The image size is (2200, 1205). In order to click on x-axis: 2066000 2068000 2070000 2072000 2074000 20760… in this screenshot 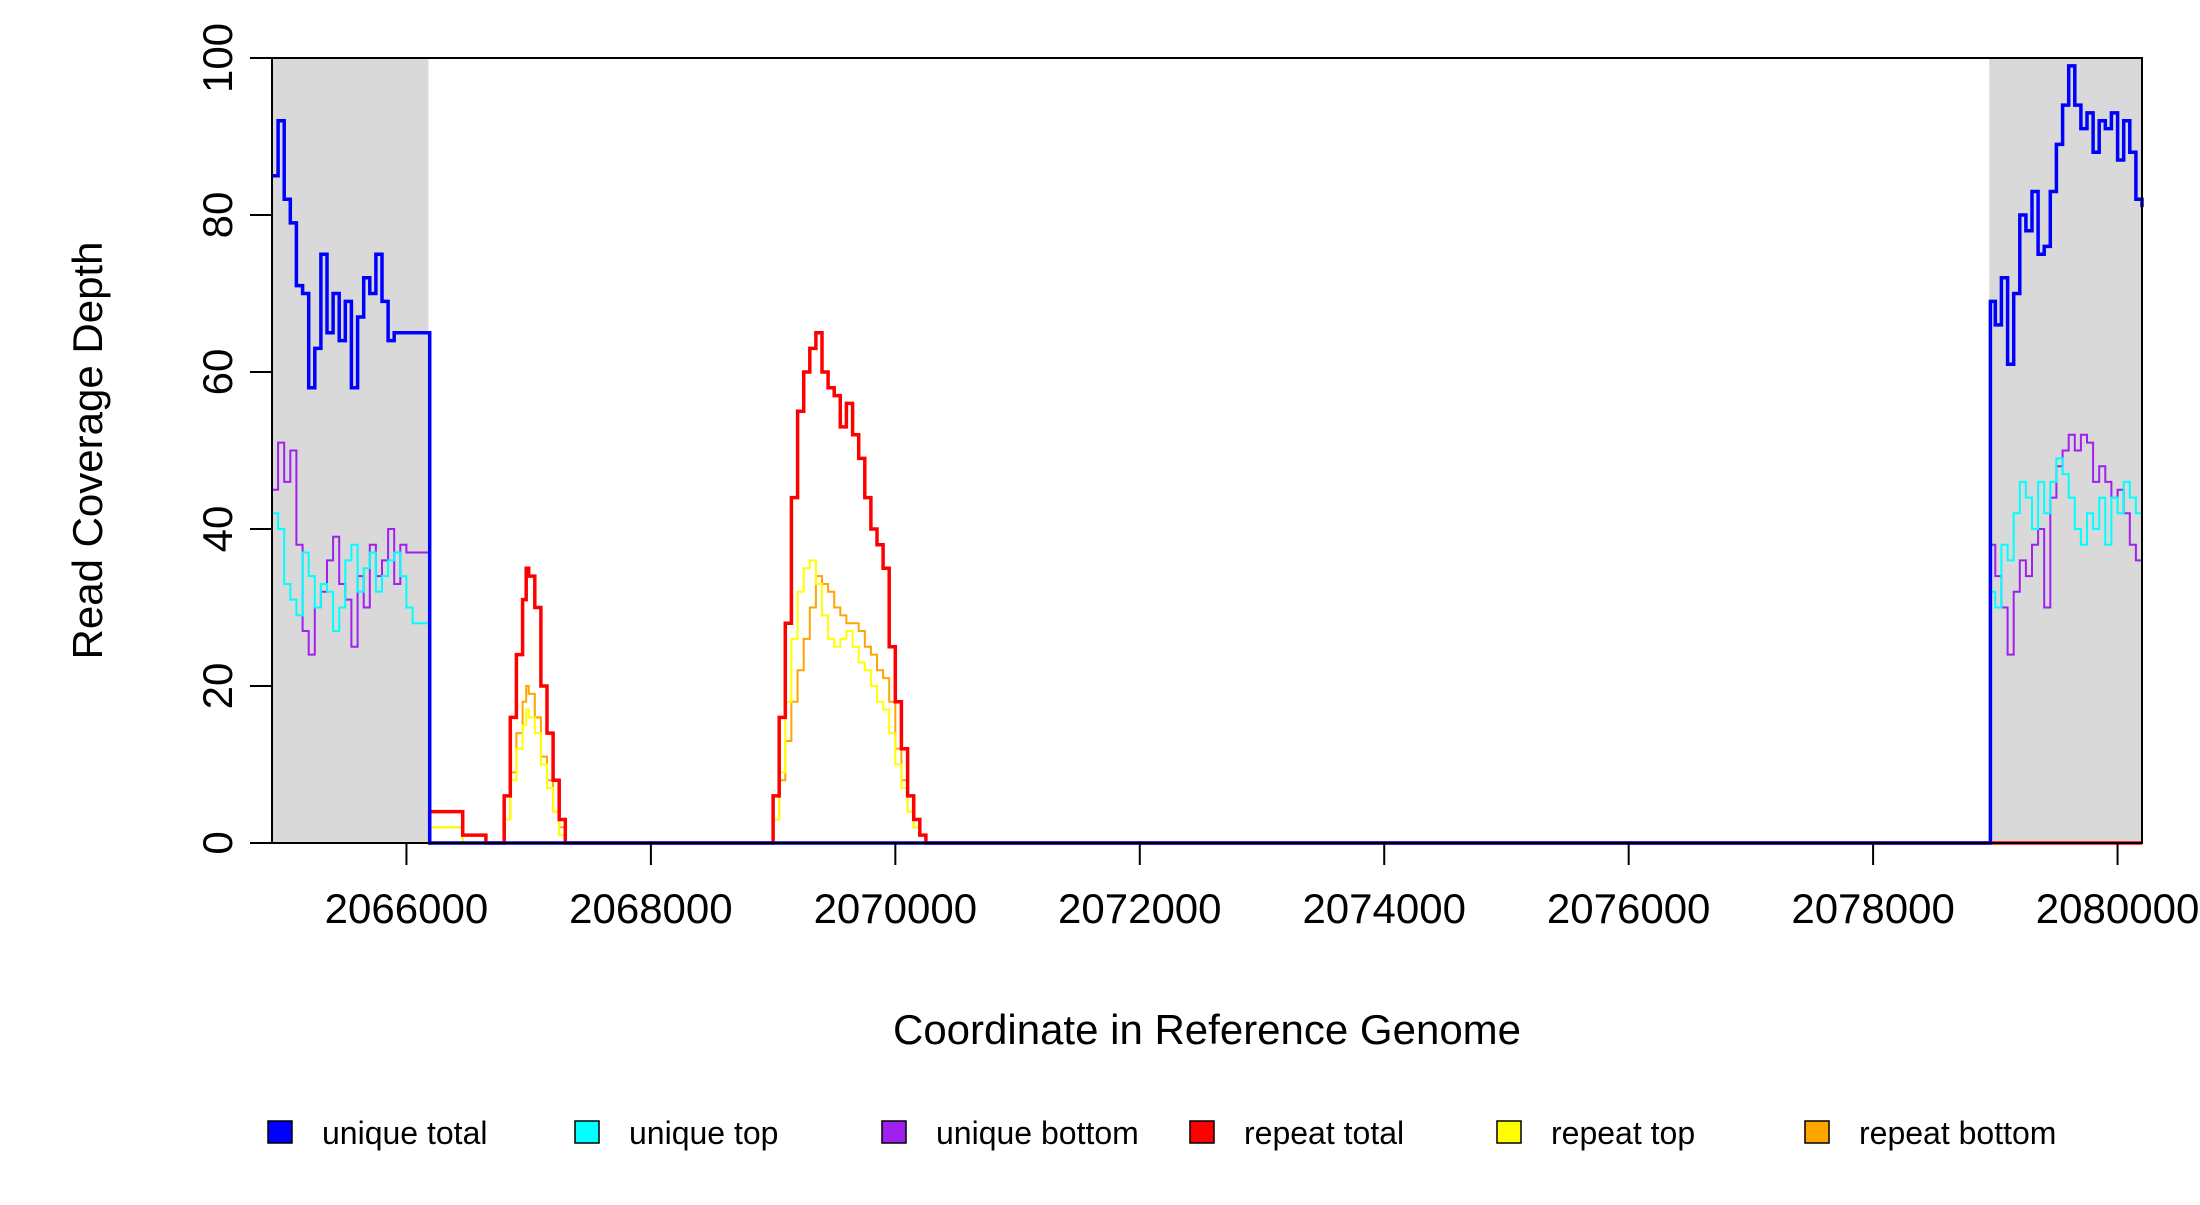, I will do `click(1262, 887)`.